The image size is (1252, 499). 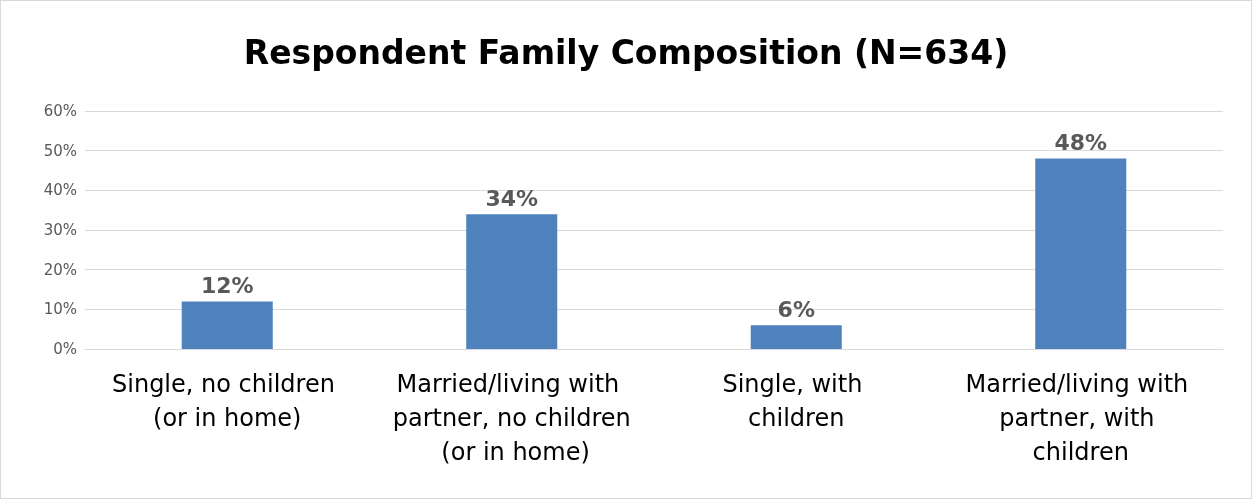 What do you see at coordinates (60, 190) in the screenshot?
I see `y-tick-label: 40%` at bounding box center [60, 190].